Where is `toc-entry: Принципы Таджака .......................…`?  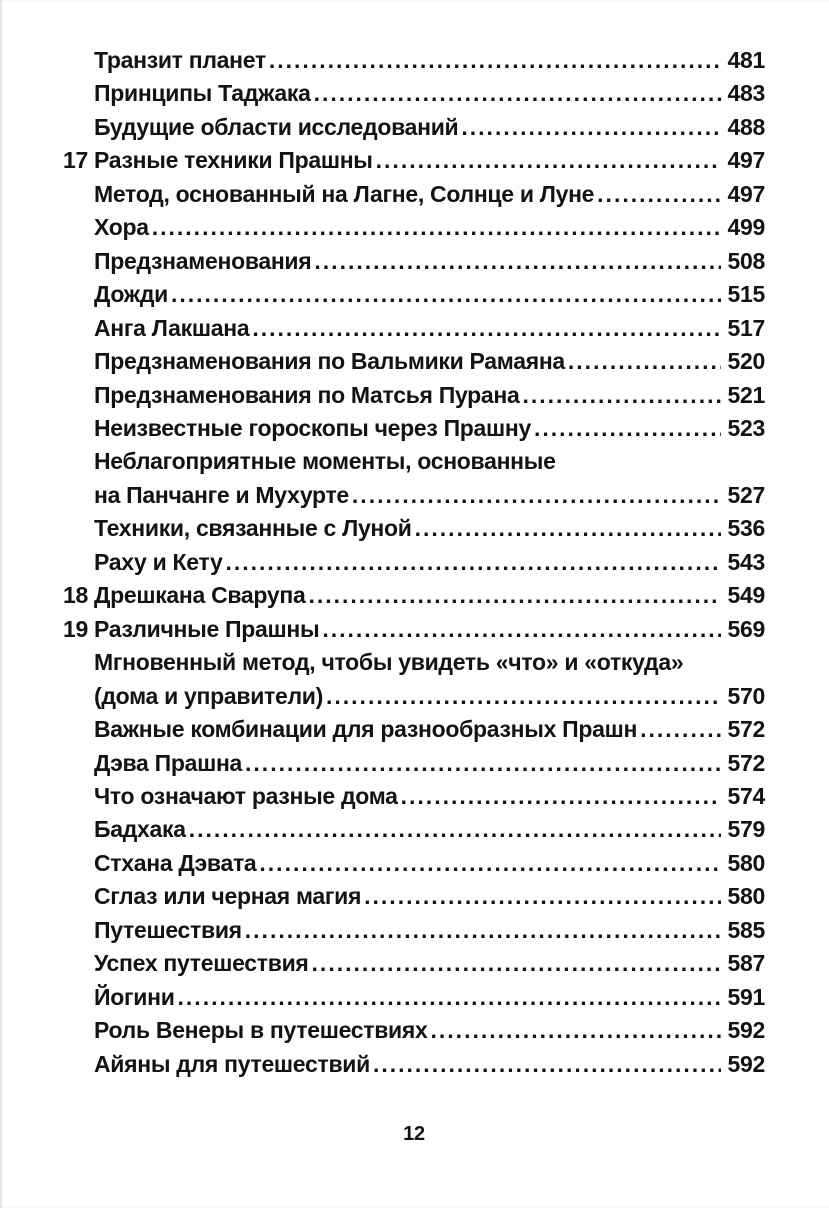
toc-entry: Принципы Таджака .......................… is located at coordinates (414, 93).